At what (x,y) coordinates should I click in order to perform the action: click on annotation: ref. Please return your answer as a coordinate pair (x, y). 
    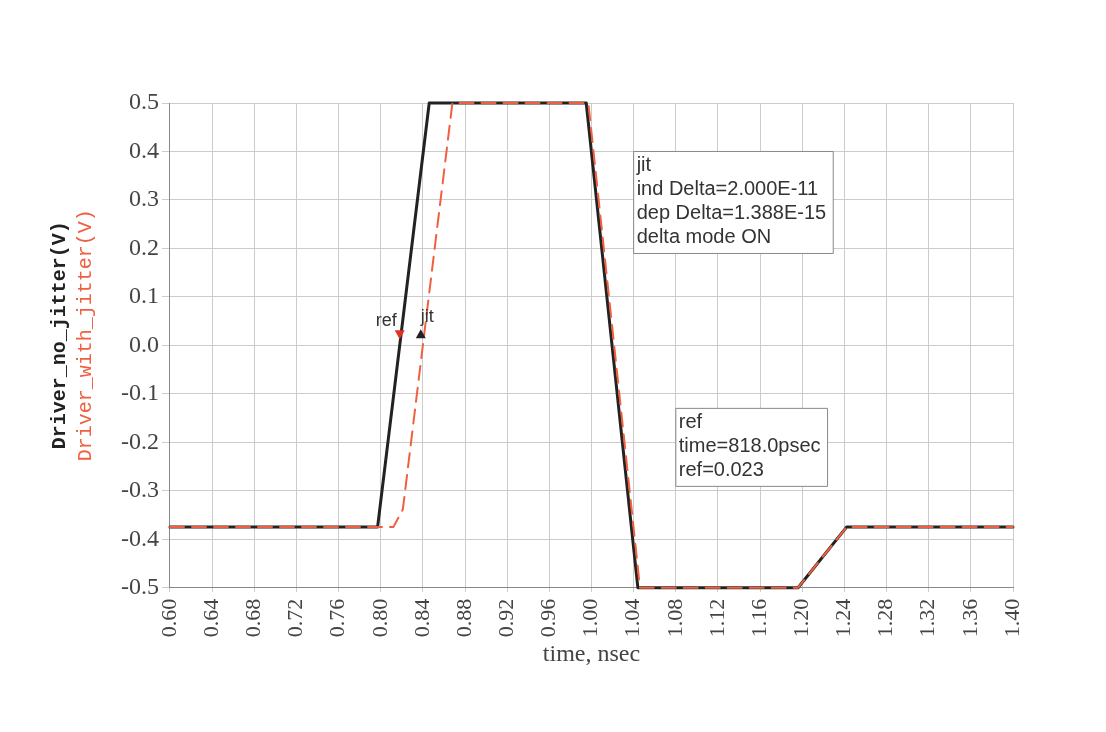
    Looking at the image, I should click on (386, 320).